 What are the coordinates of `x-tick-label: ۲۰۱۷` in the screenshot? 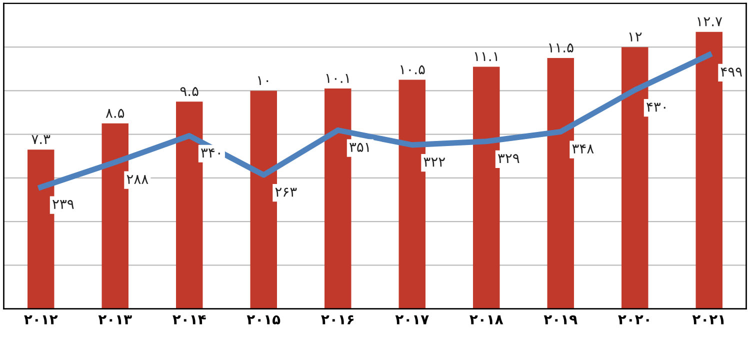 It's located at (412, 319).